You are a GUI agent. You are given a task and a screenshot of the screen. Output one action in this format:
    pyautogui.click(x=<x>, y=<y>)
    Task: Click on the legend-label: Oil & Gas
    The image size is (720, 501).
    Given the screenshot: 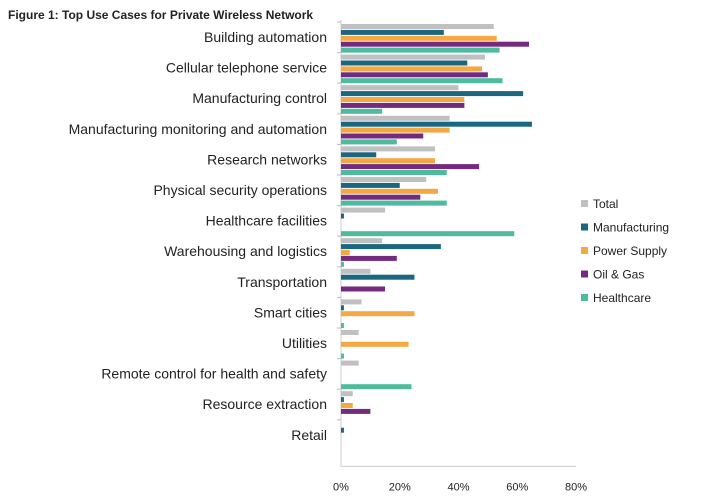 What is the action you would take?
    pyautogui.click(x=618, y=275)
    